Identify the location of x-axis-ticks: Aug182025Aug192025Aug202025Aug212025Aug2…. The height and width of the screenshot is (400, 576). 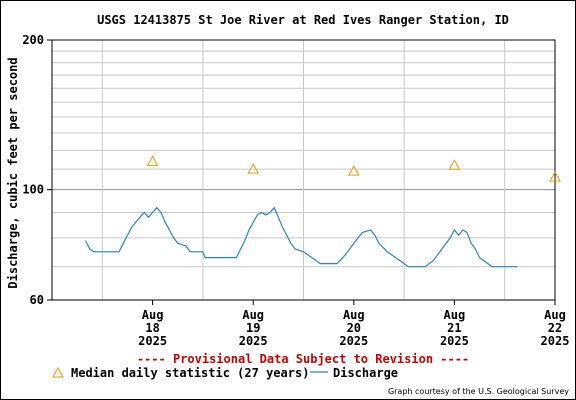
(353, 324).